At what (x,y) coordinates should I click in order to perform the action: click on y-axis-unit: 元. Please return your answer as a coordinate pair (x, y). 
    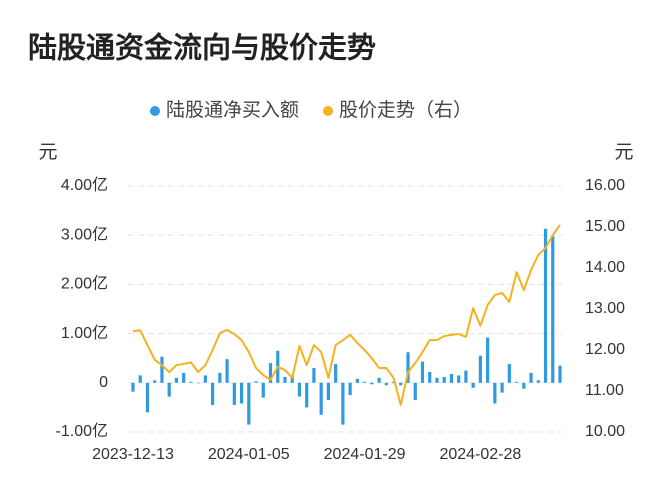
    Looking at the image, I should click on (47, 152).